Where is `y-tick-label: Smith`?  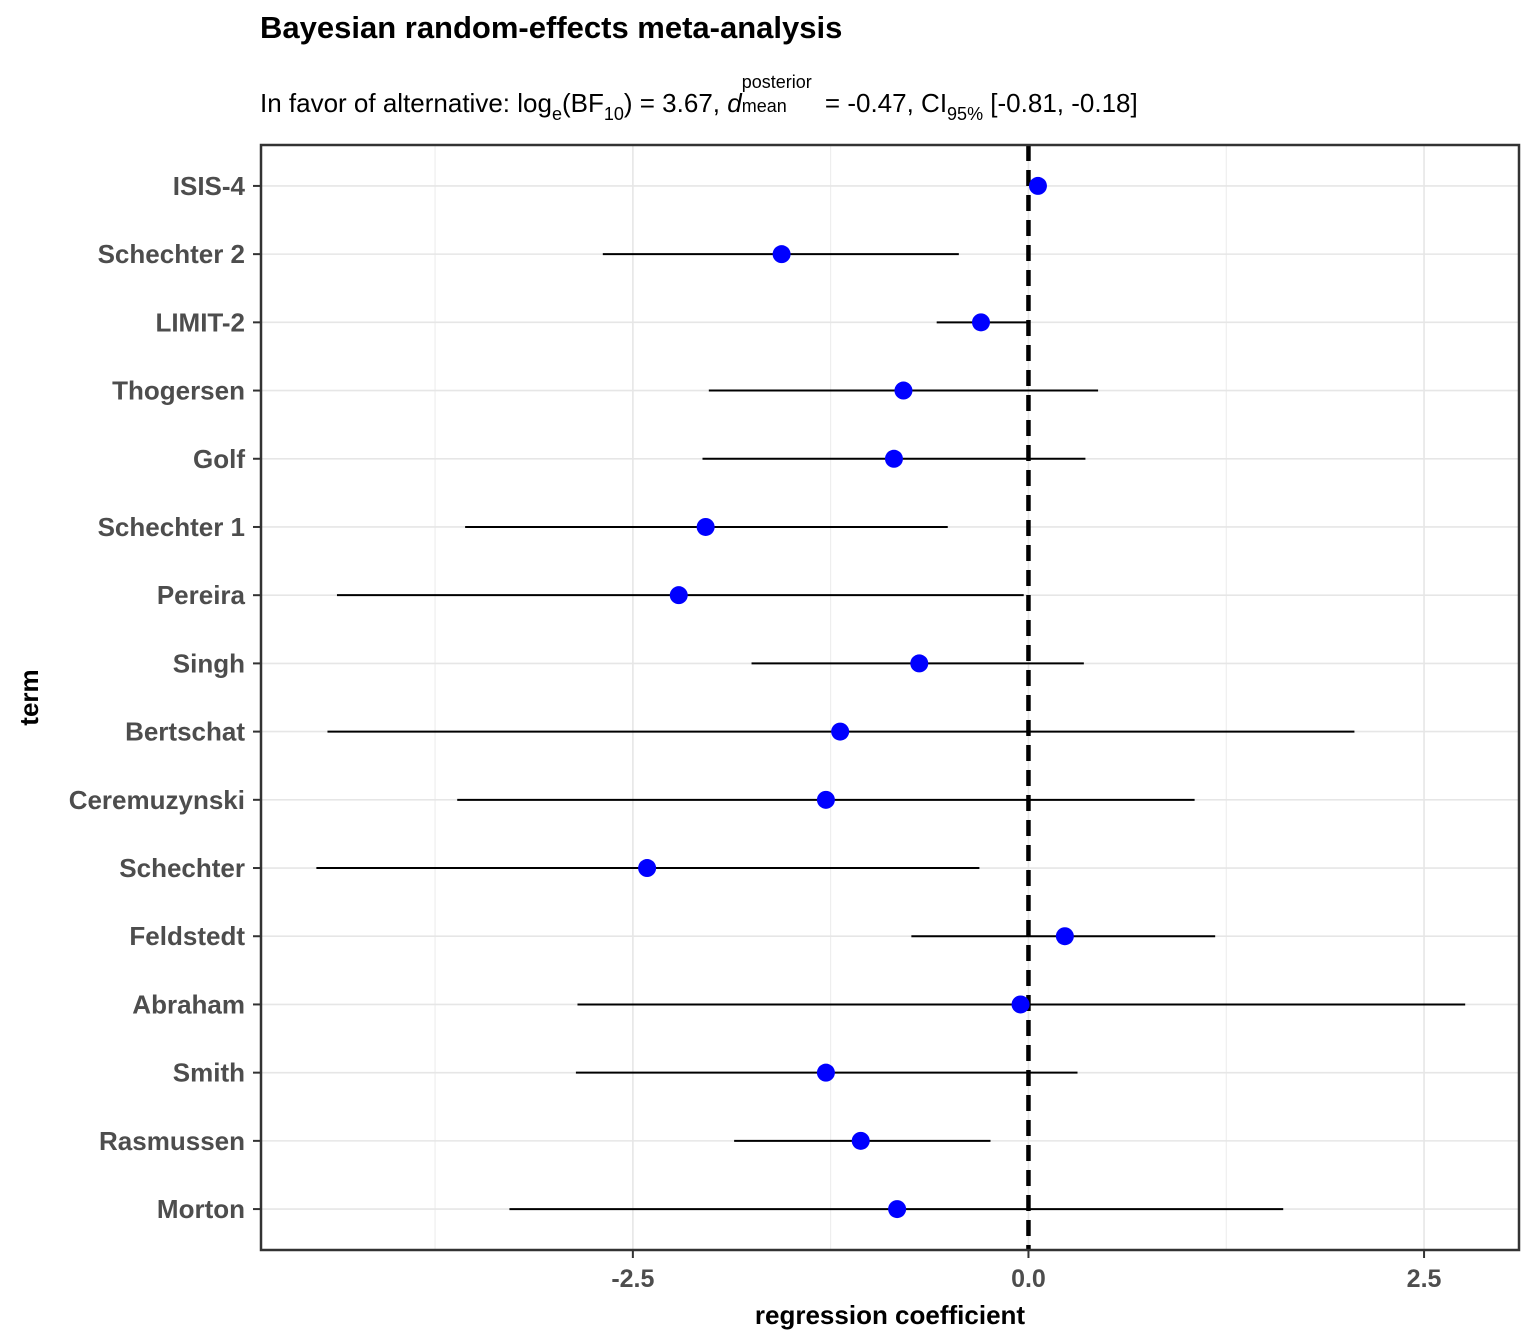 y-tick-label: Smith is located at coordinates (209, 1073).